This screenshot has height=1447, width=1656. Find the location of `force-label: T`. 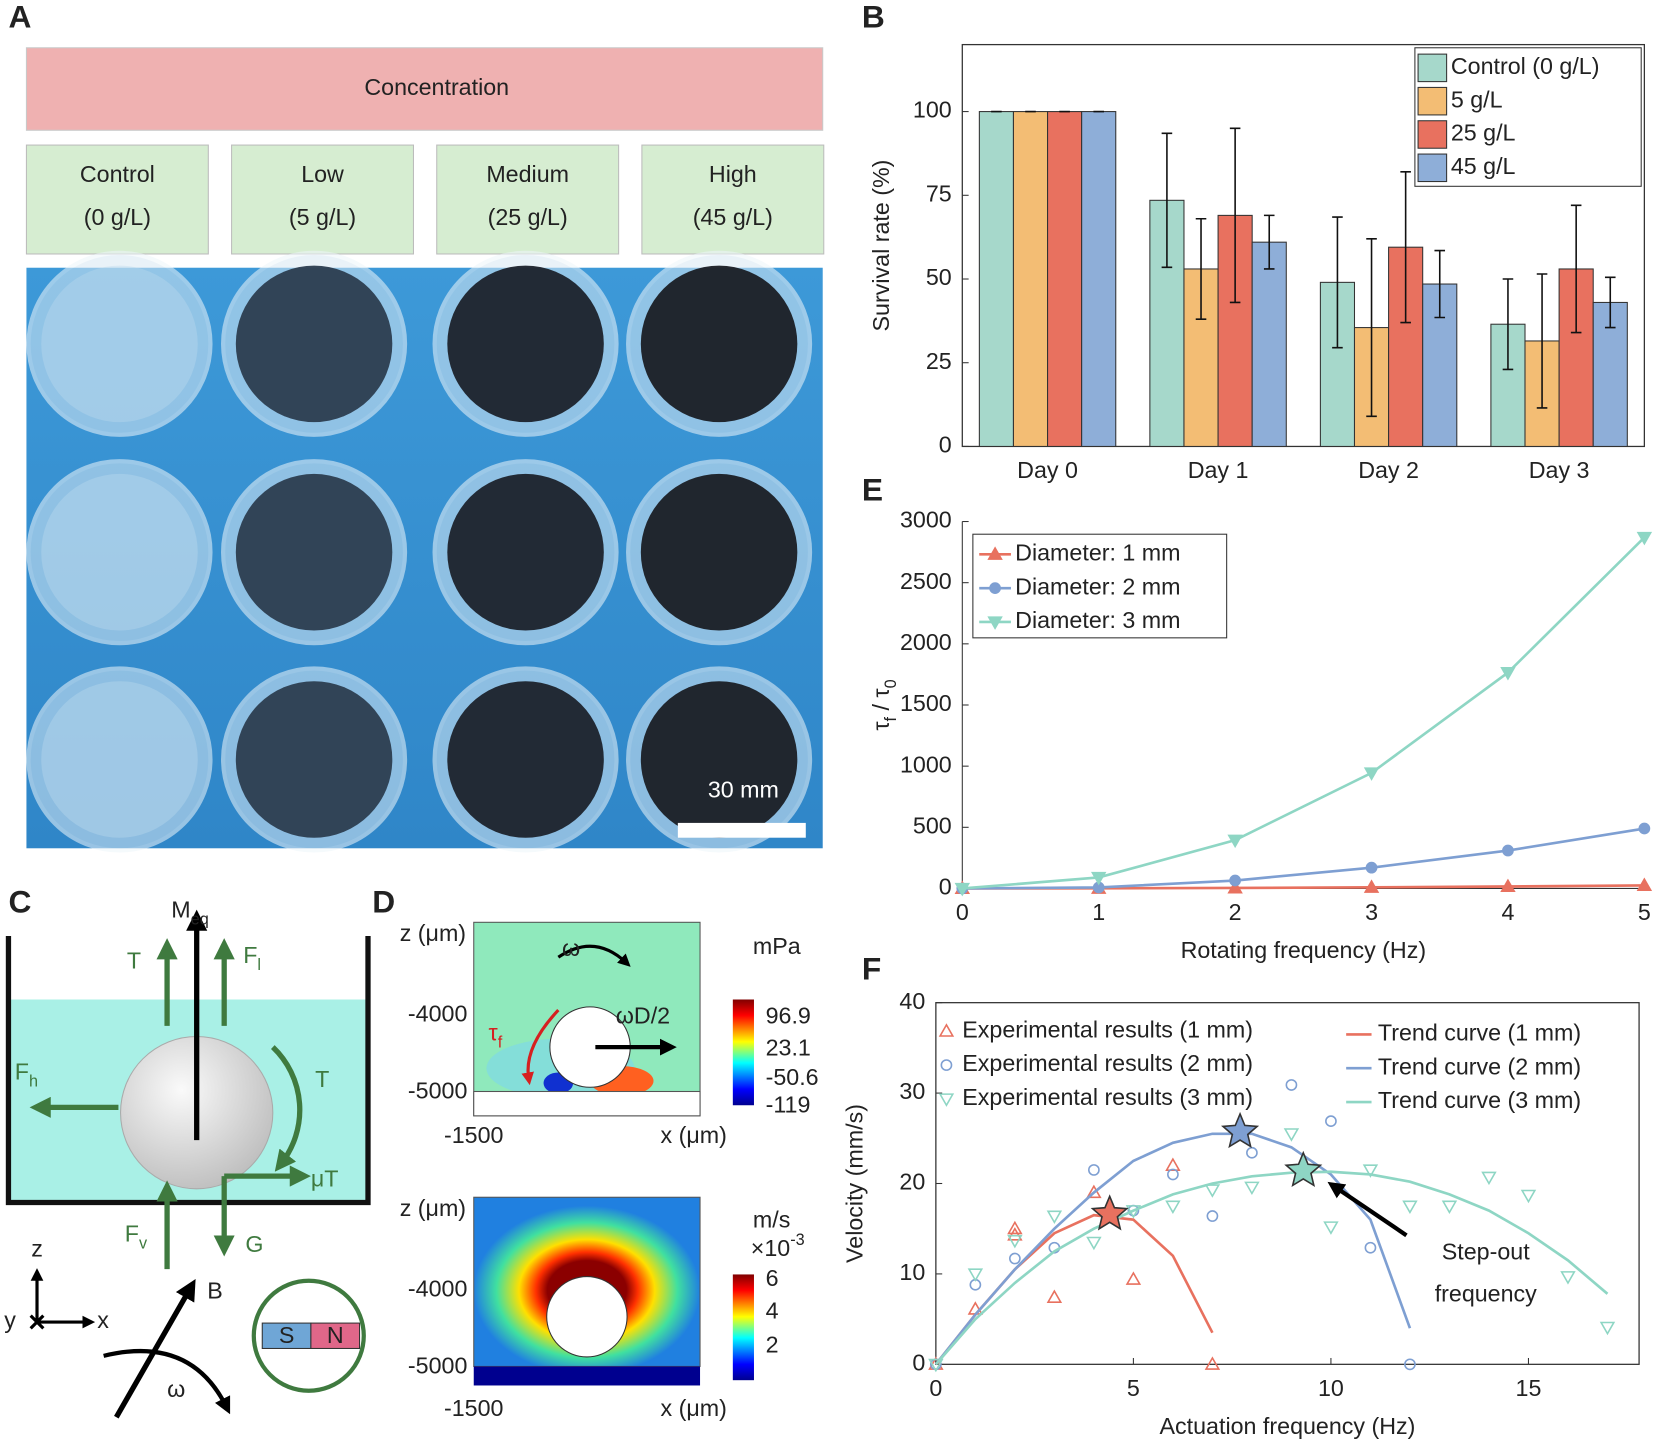

force-label: T is located at coordinates (322, 1079).